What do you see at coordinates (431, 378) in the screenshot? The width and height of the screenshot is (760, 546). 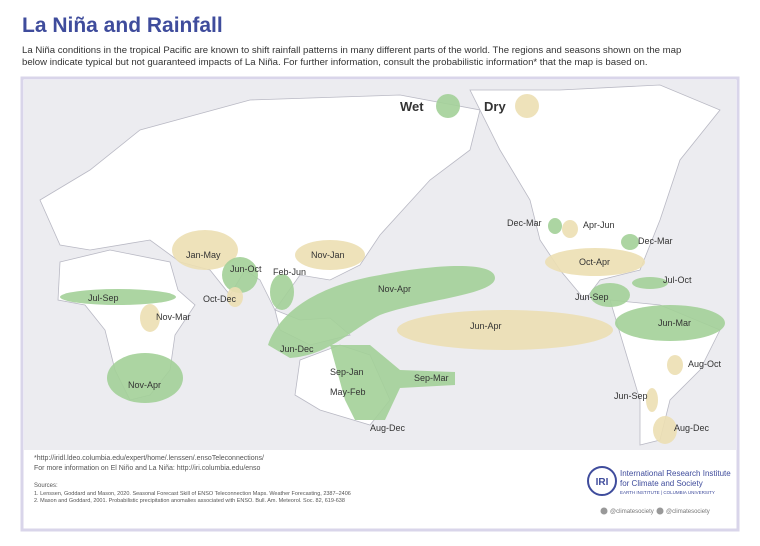 I see `region-label: Sep-Mar` at bounding box center [431, 378].